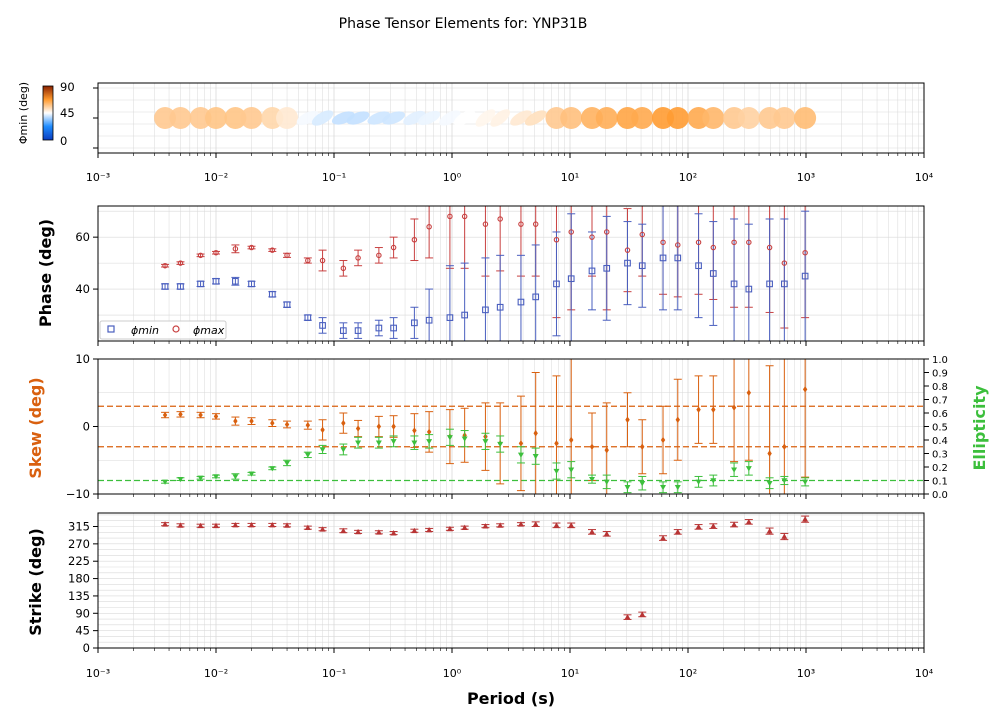 The height and width of the screenshot is (724, 1003). What do you see at coordinates (79, 527) in the screenshot?
I see `left-y-tick-label: 315` at bounding box center [79, 527].